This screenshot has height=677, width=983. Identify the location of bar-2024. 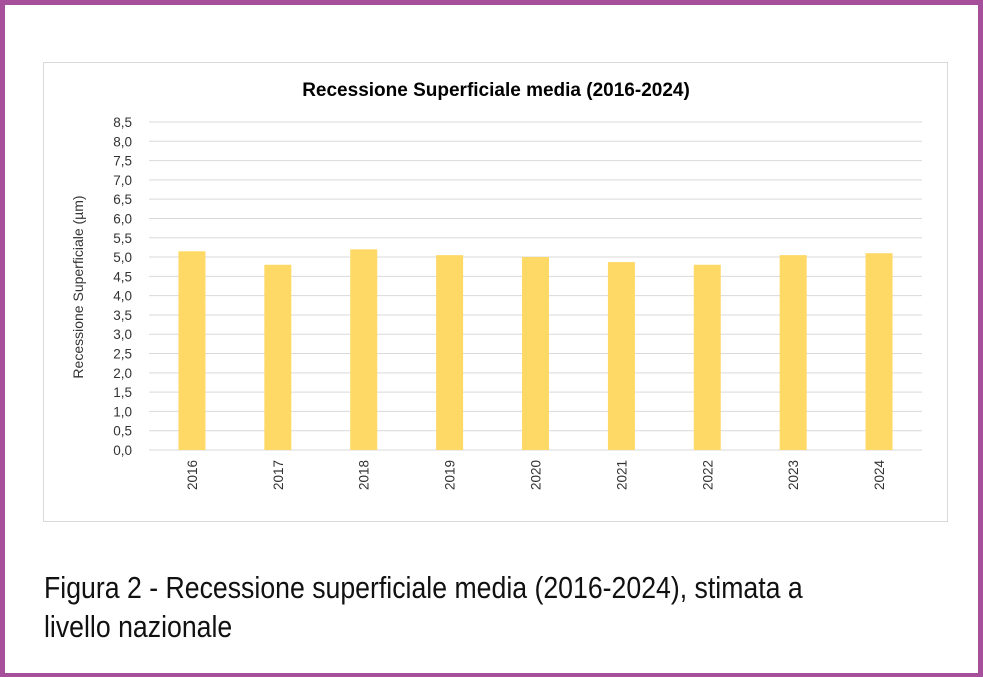
(879, 351).